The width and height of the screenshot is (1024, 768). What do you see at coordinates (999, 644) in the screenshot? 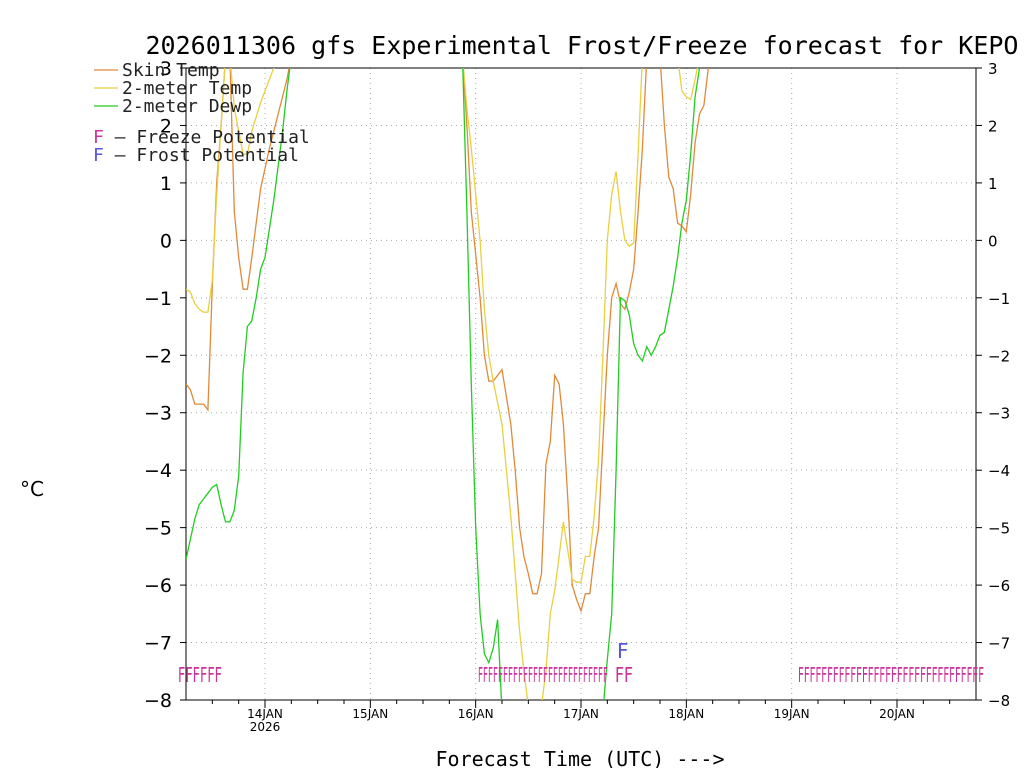
I see `y-tick-label-right: −7` at bounding box center [999, 644].